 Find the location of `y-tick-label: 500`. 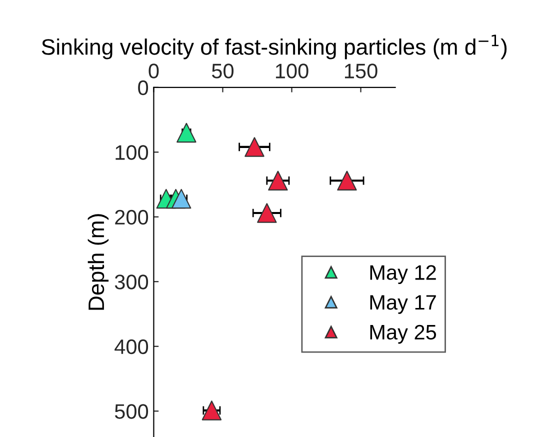

y-tick-label: 500 is located at coordinates (131, 411).